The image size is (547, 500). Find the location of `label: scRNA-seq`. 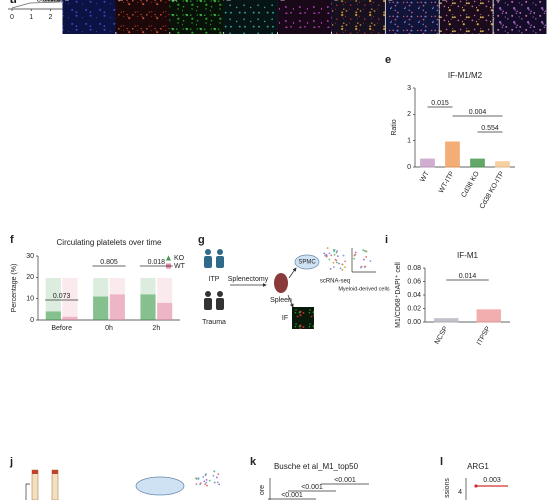

label: scRNA-seq is located at coordinates (335, 282).